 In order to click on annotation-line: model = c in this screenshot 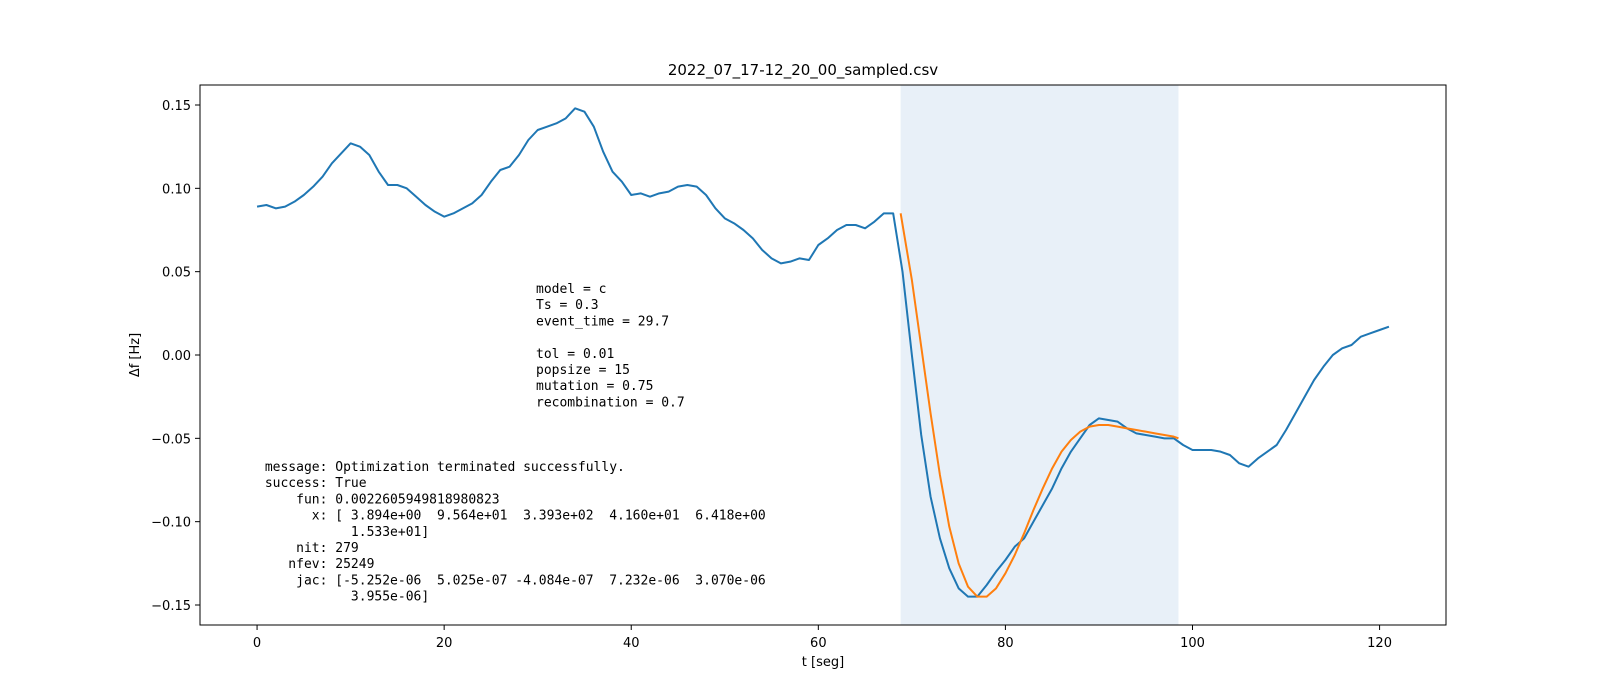, I will do `click(571, 289)`.